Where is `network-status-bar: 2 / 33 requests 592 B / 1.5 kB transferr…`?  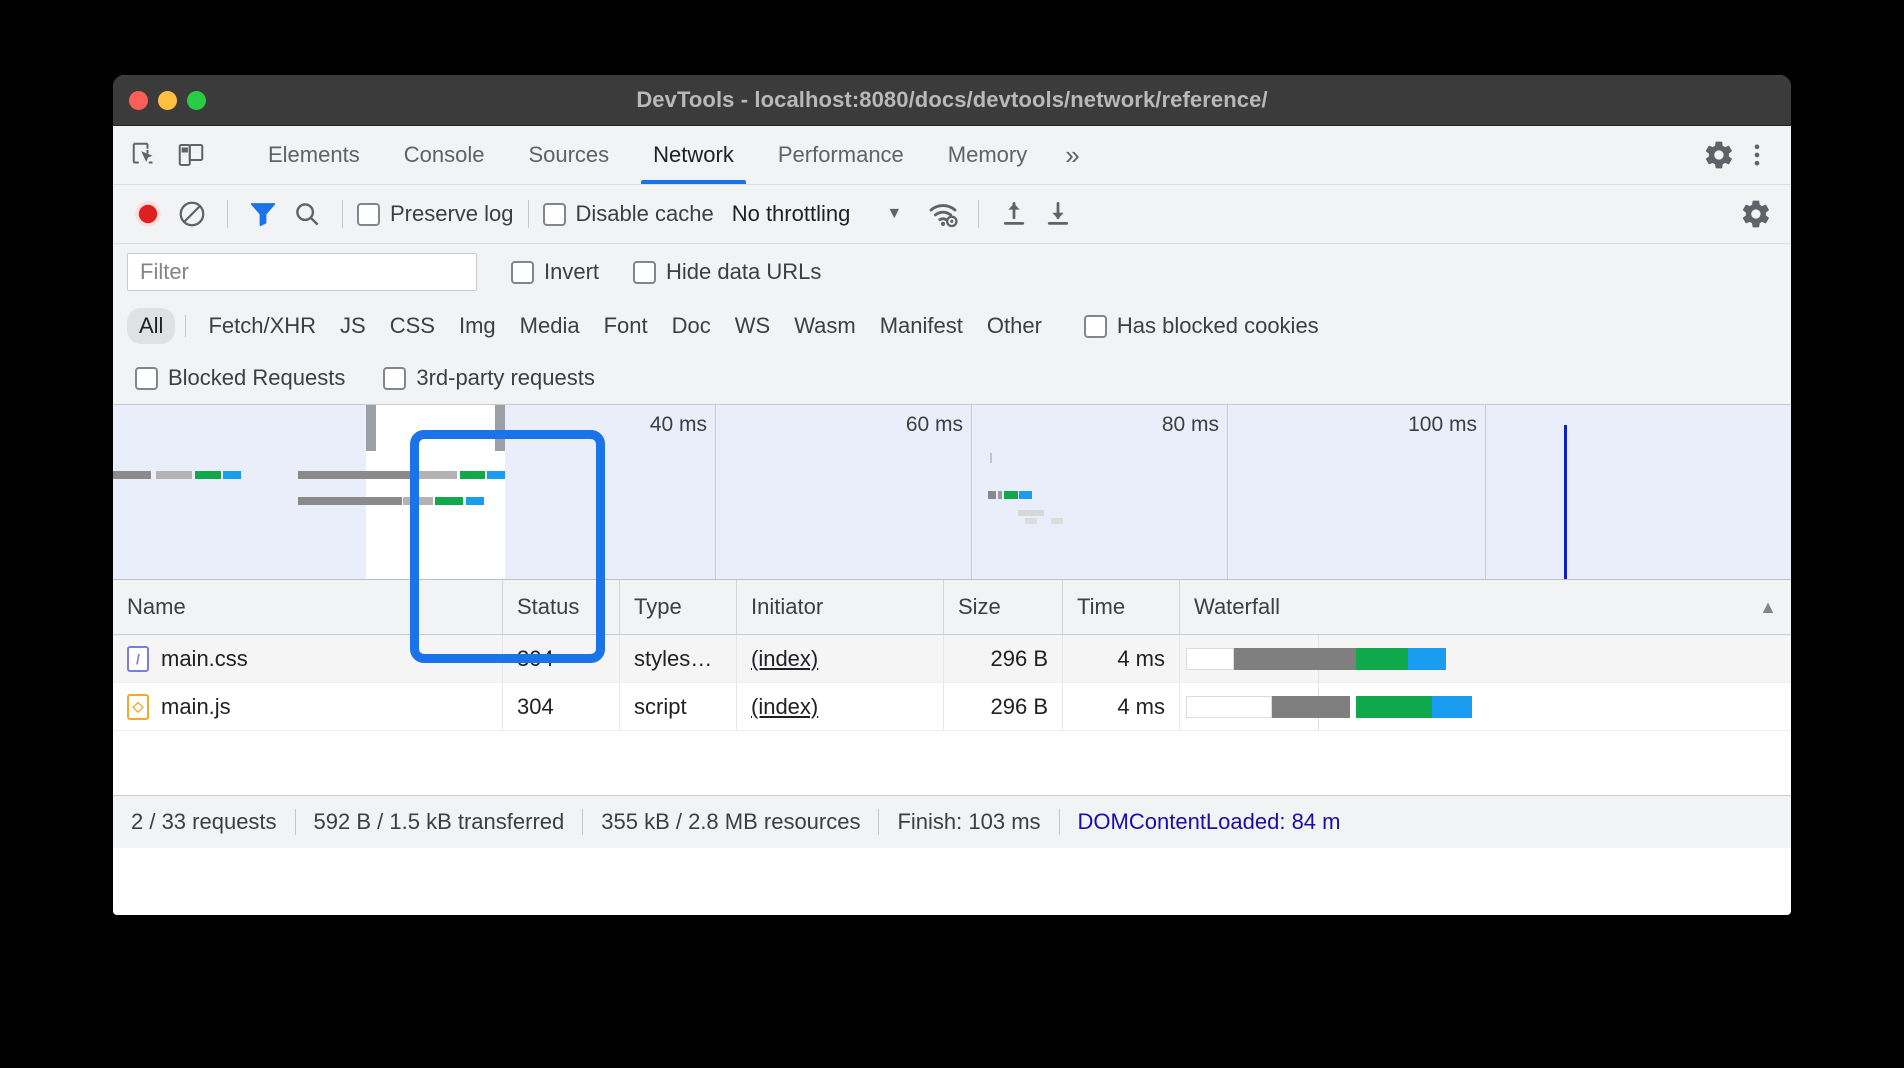
network-status-bar: 2 / 33 requests 592 B / 1.5 kB transferr… is located at coordinates (952, 821).